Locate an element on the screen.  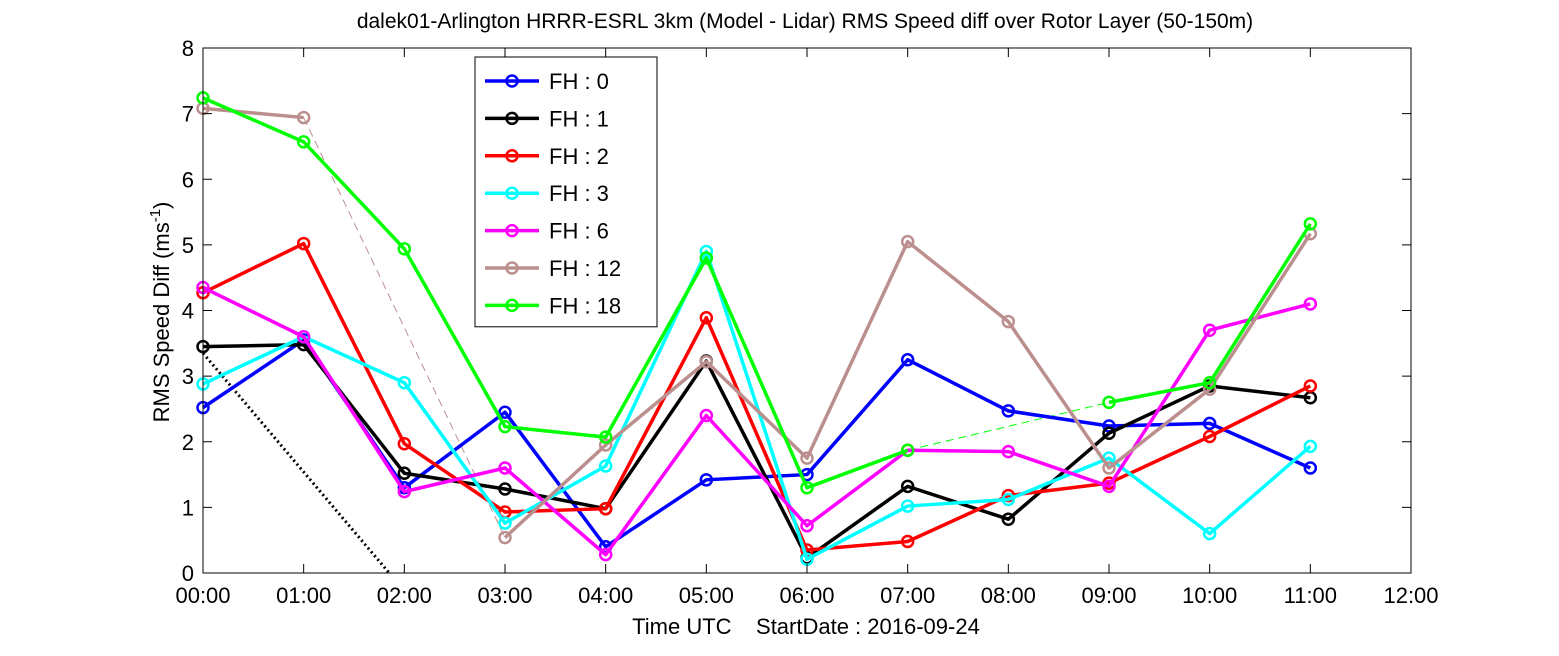
x-tick-label: 04:00 is located at coordinates (605, 595).